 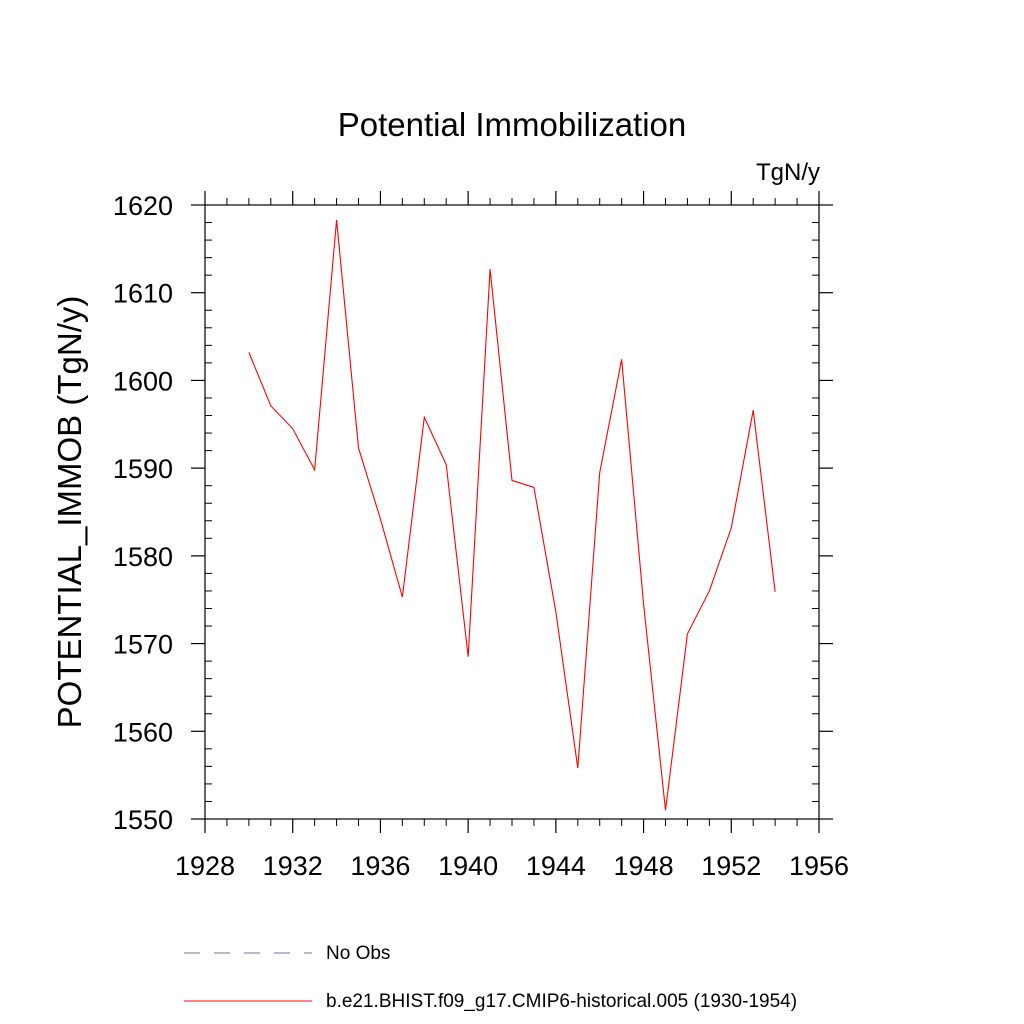 What do you see at coordinates (143, 557) in the screenshot?
I see `y-tick-label-1580: 1580` at bounding box center [143, 557].